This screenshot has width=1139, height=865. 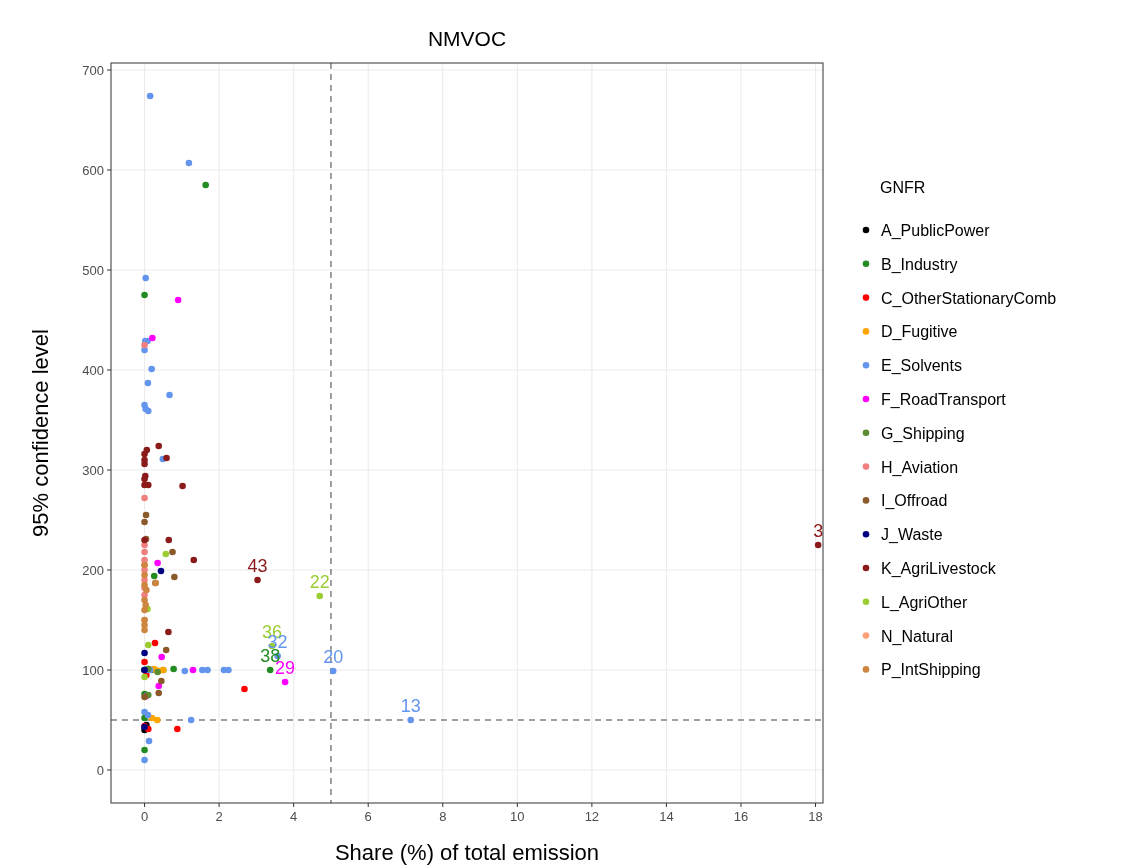 What do you see at coordinates (815, 816) in the screenshot?
I see `x-tick-label: 18` at bounding box center [815, 816].